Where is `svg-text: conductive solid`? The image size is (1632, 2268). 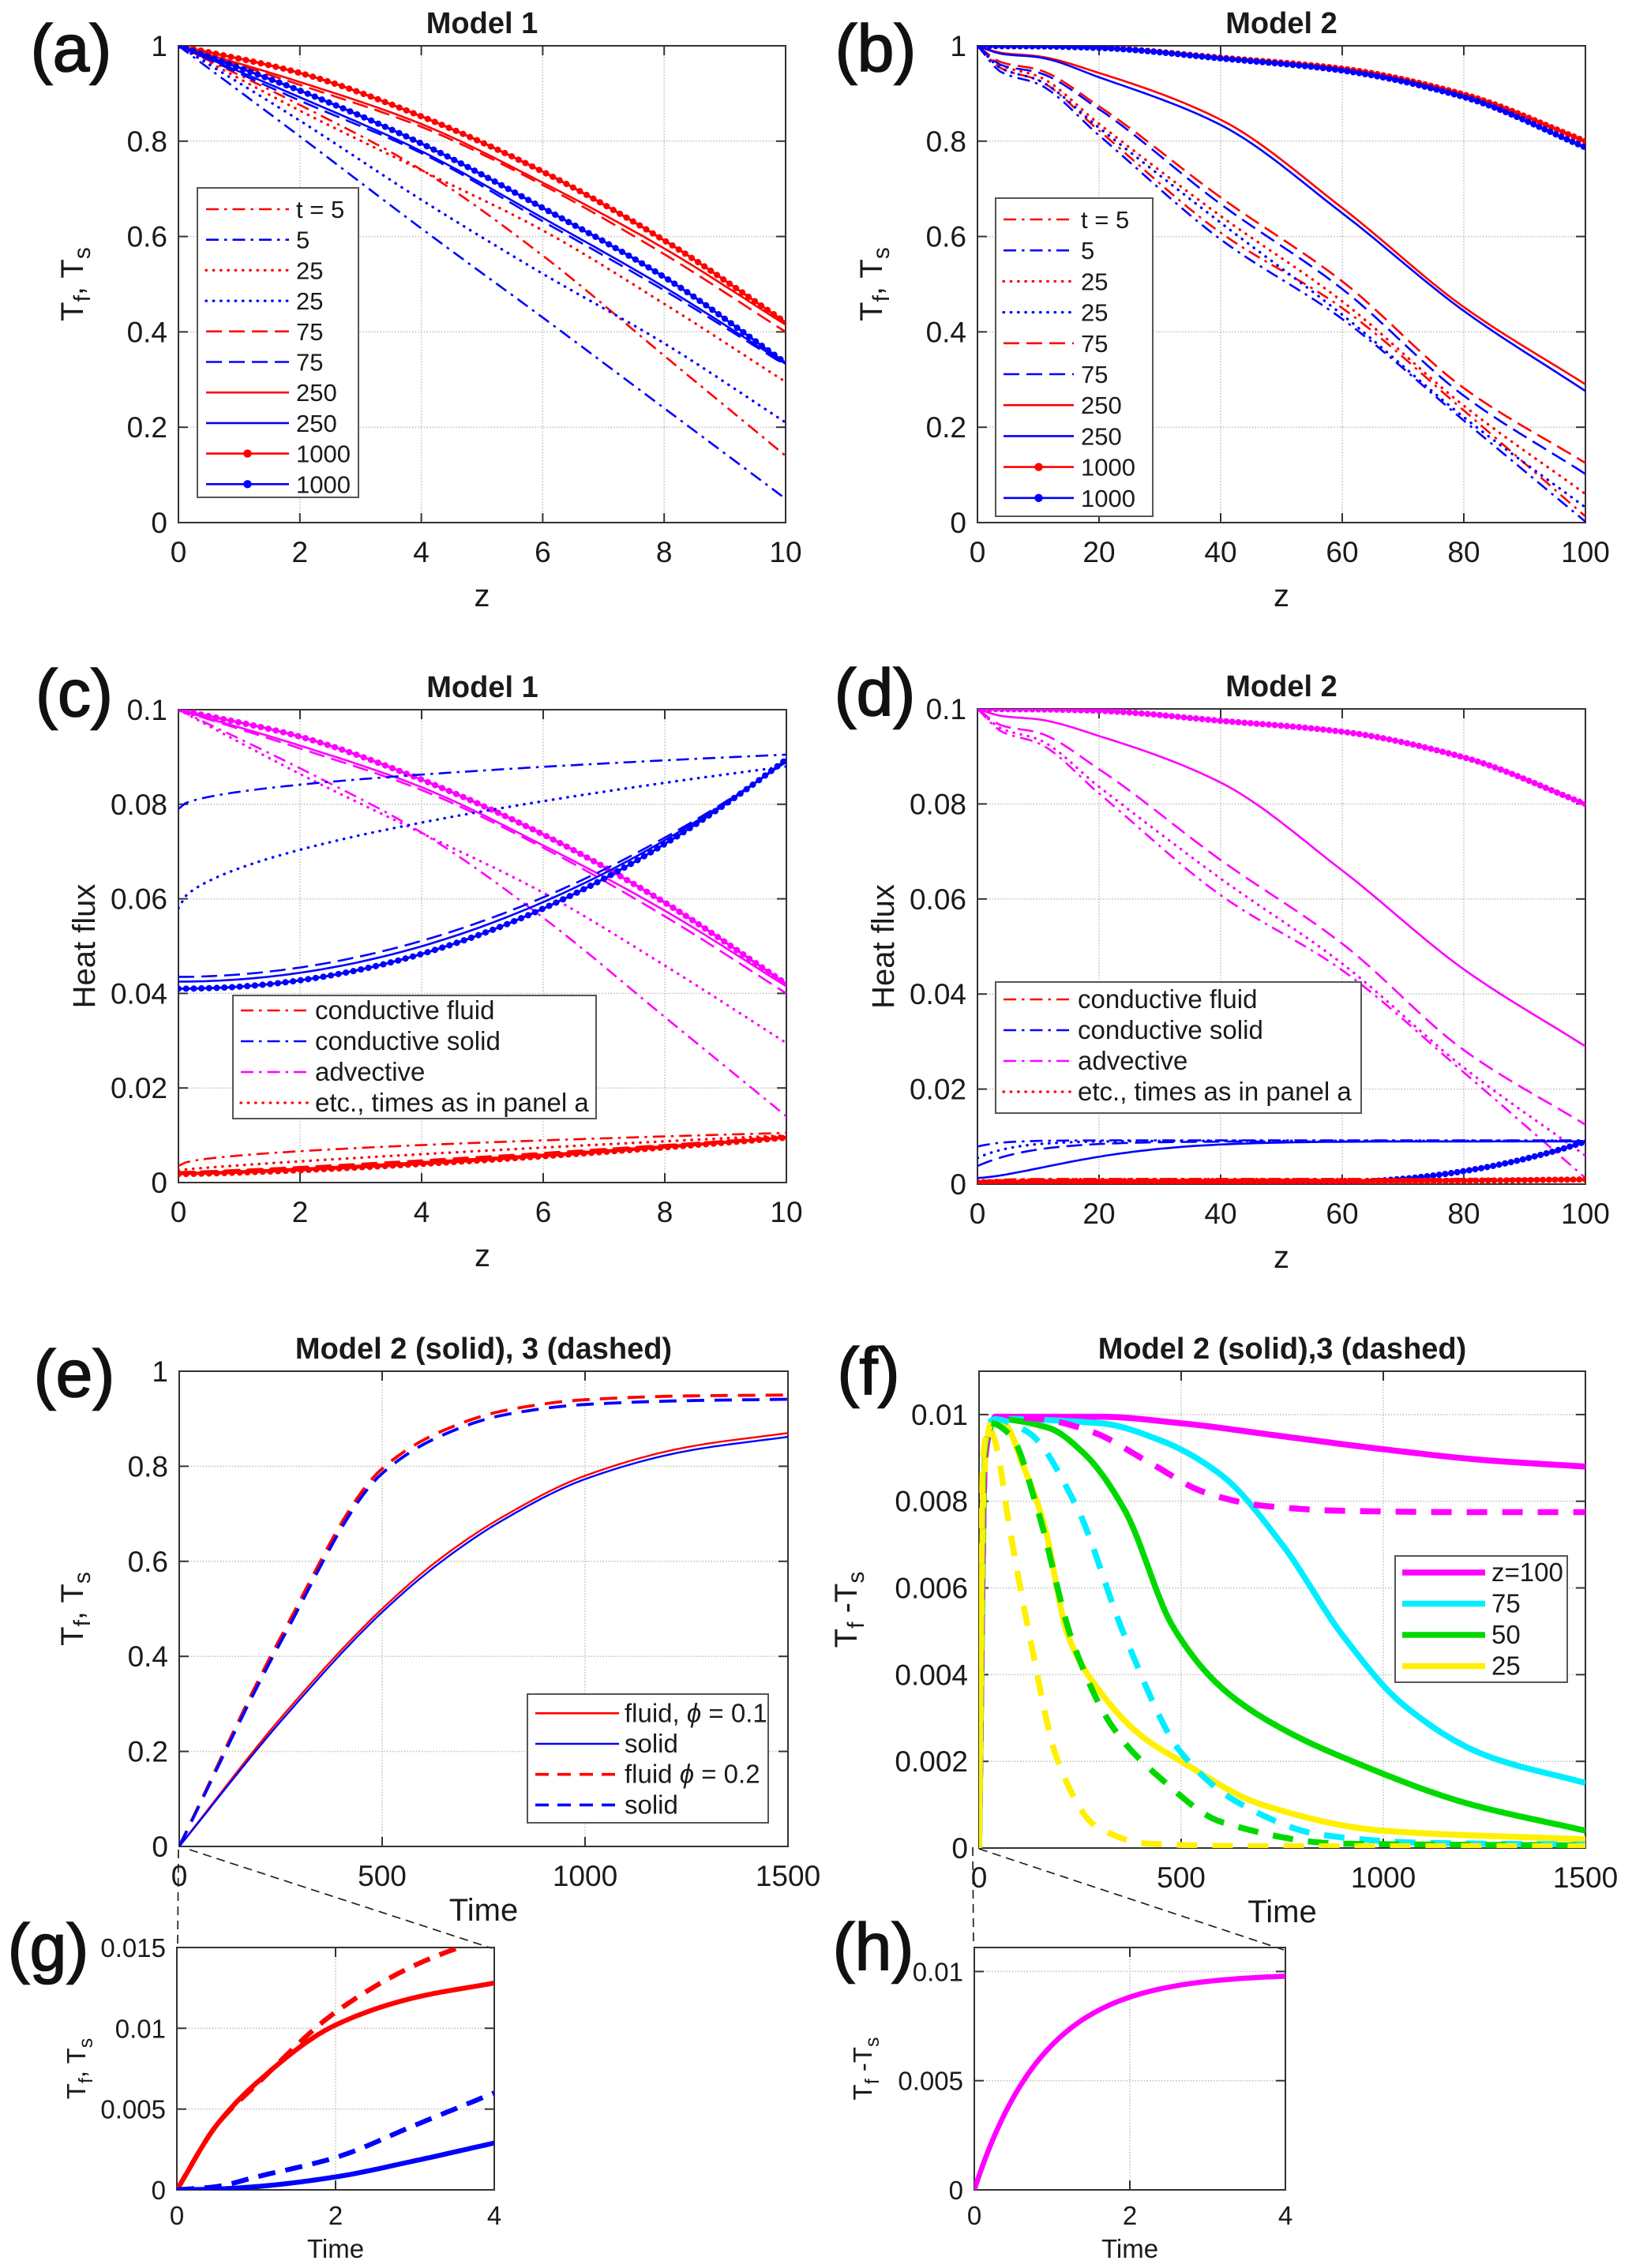
svg-text: conductive solid is located at coordinates (408, 1040).